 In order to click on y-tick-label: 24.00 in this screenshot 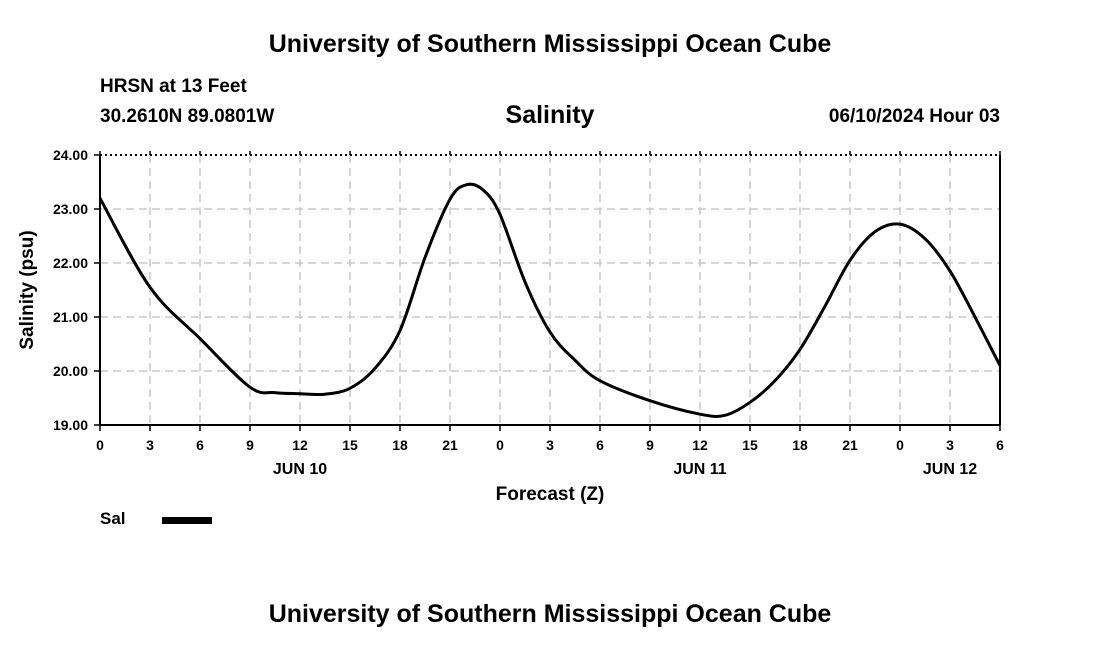, I will do `click(70, 155)`.